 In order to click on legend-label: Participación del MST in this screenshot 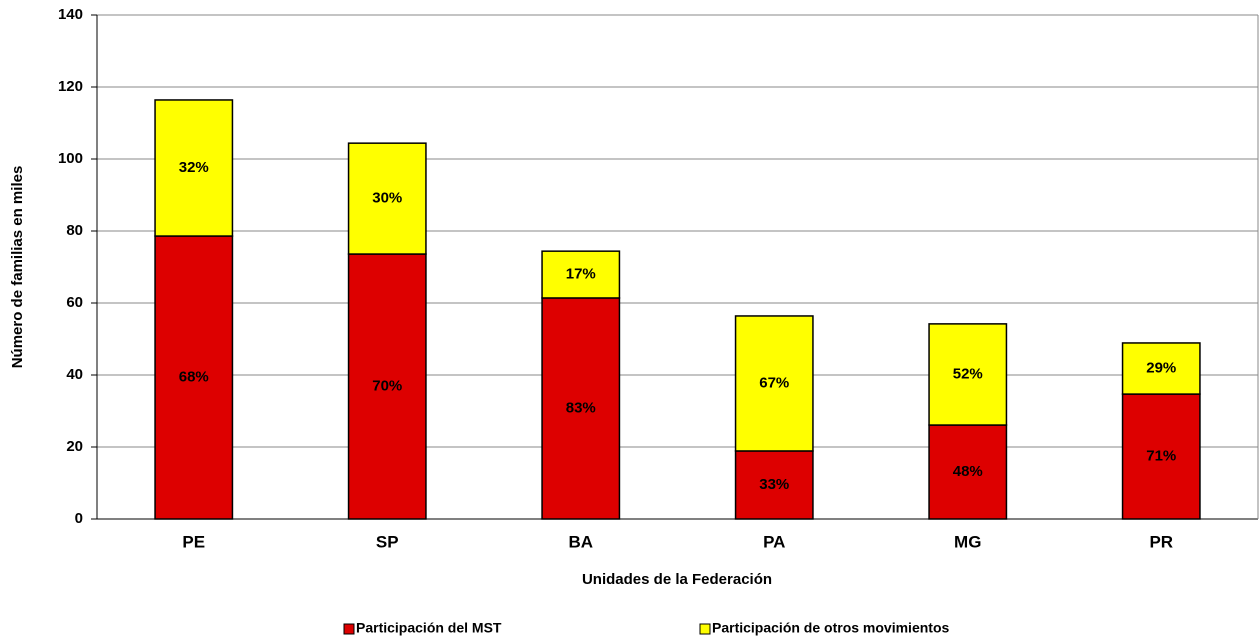, I will do `click(429, 628)`.